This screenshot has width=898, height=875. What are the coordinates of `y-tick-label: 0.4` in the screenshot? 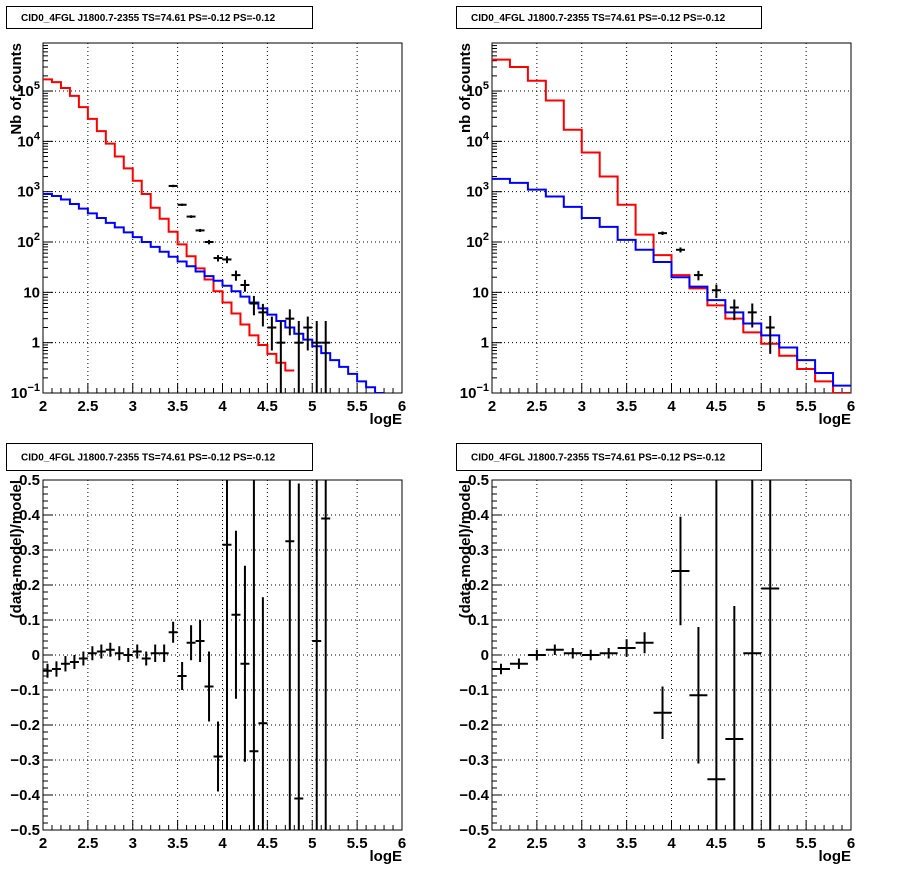 It's located at (30, 515).